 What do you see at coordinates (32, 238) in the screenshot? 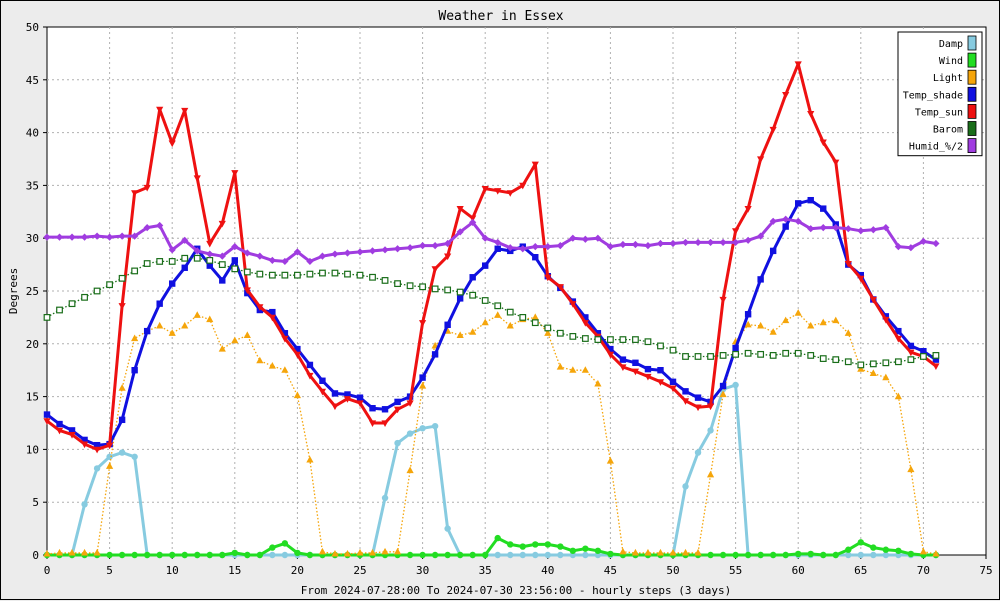
I see `y-tick-label: 30` at bounding box center [32, 238].